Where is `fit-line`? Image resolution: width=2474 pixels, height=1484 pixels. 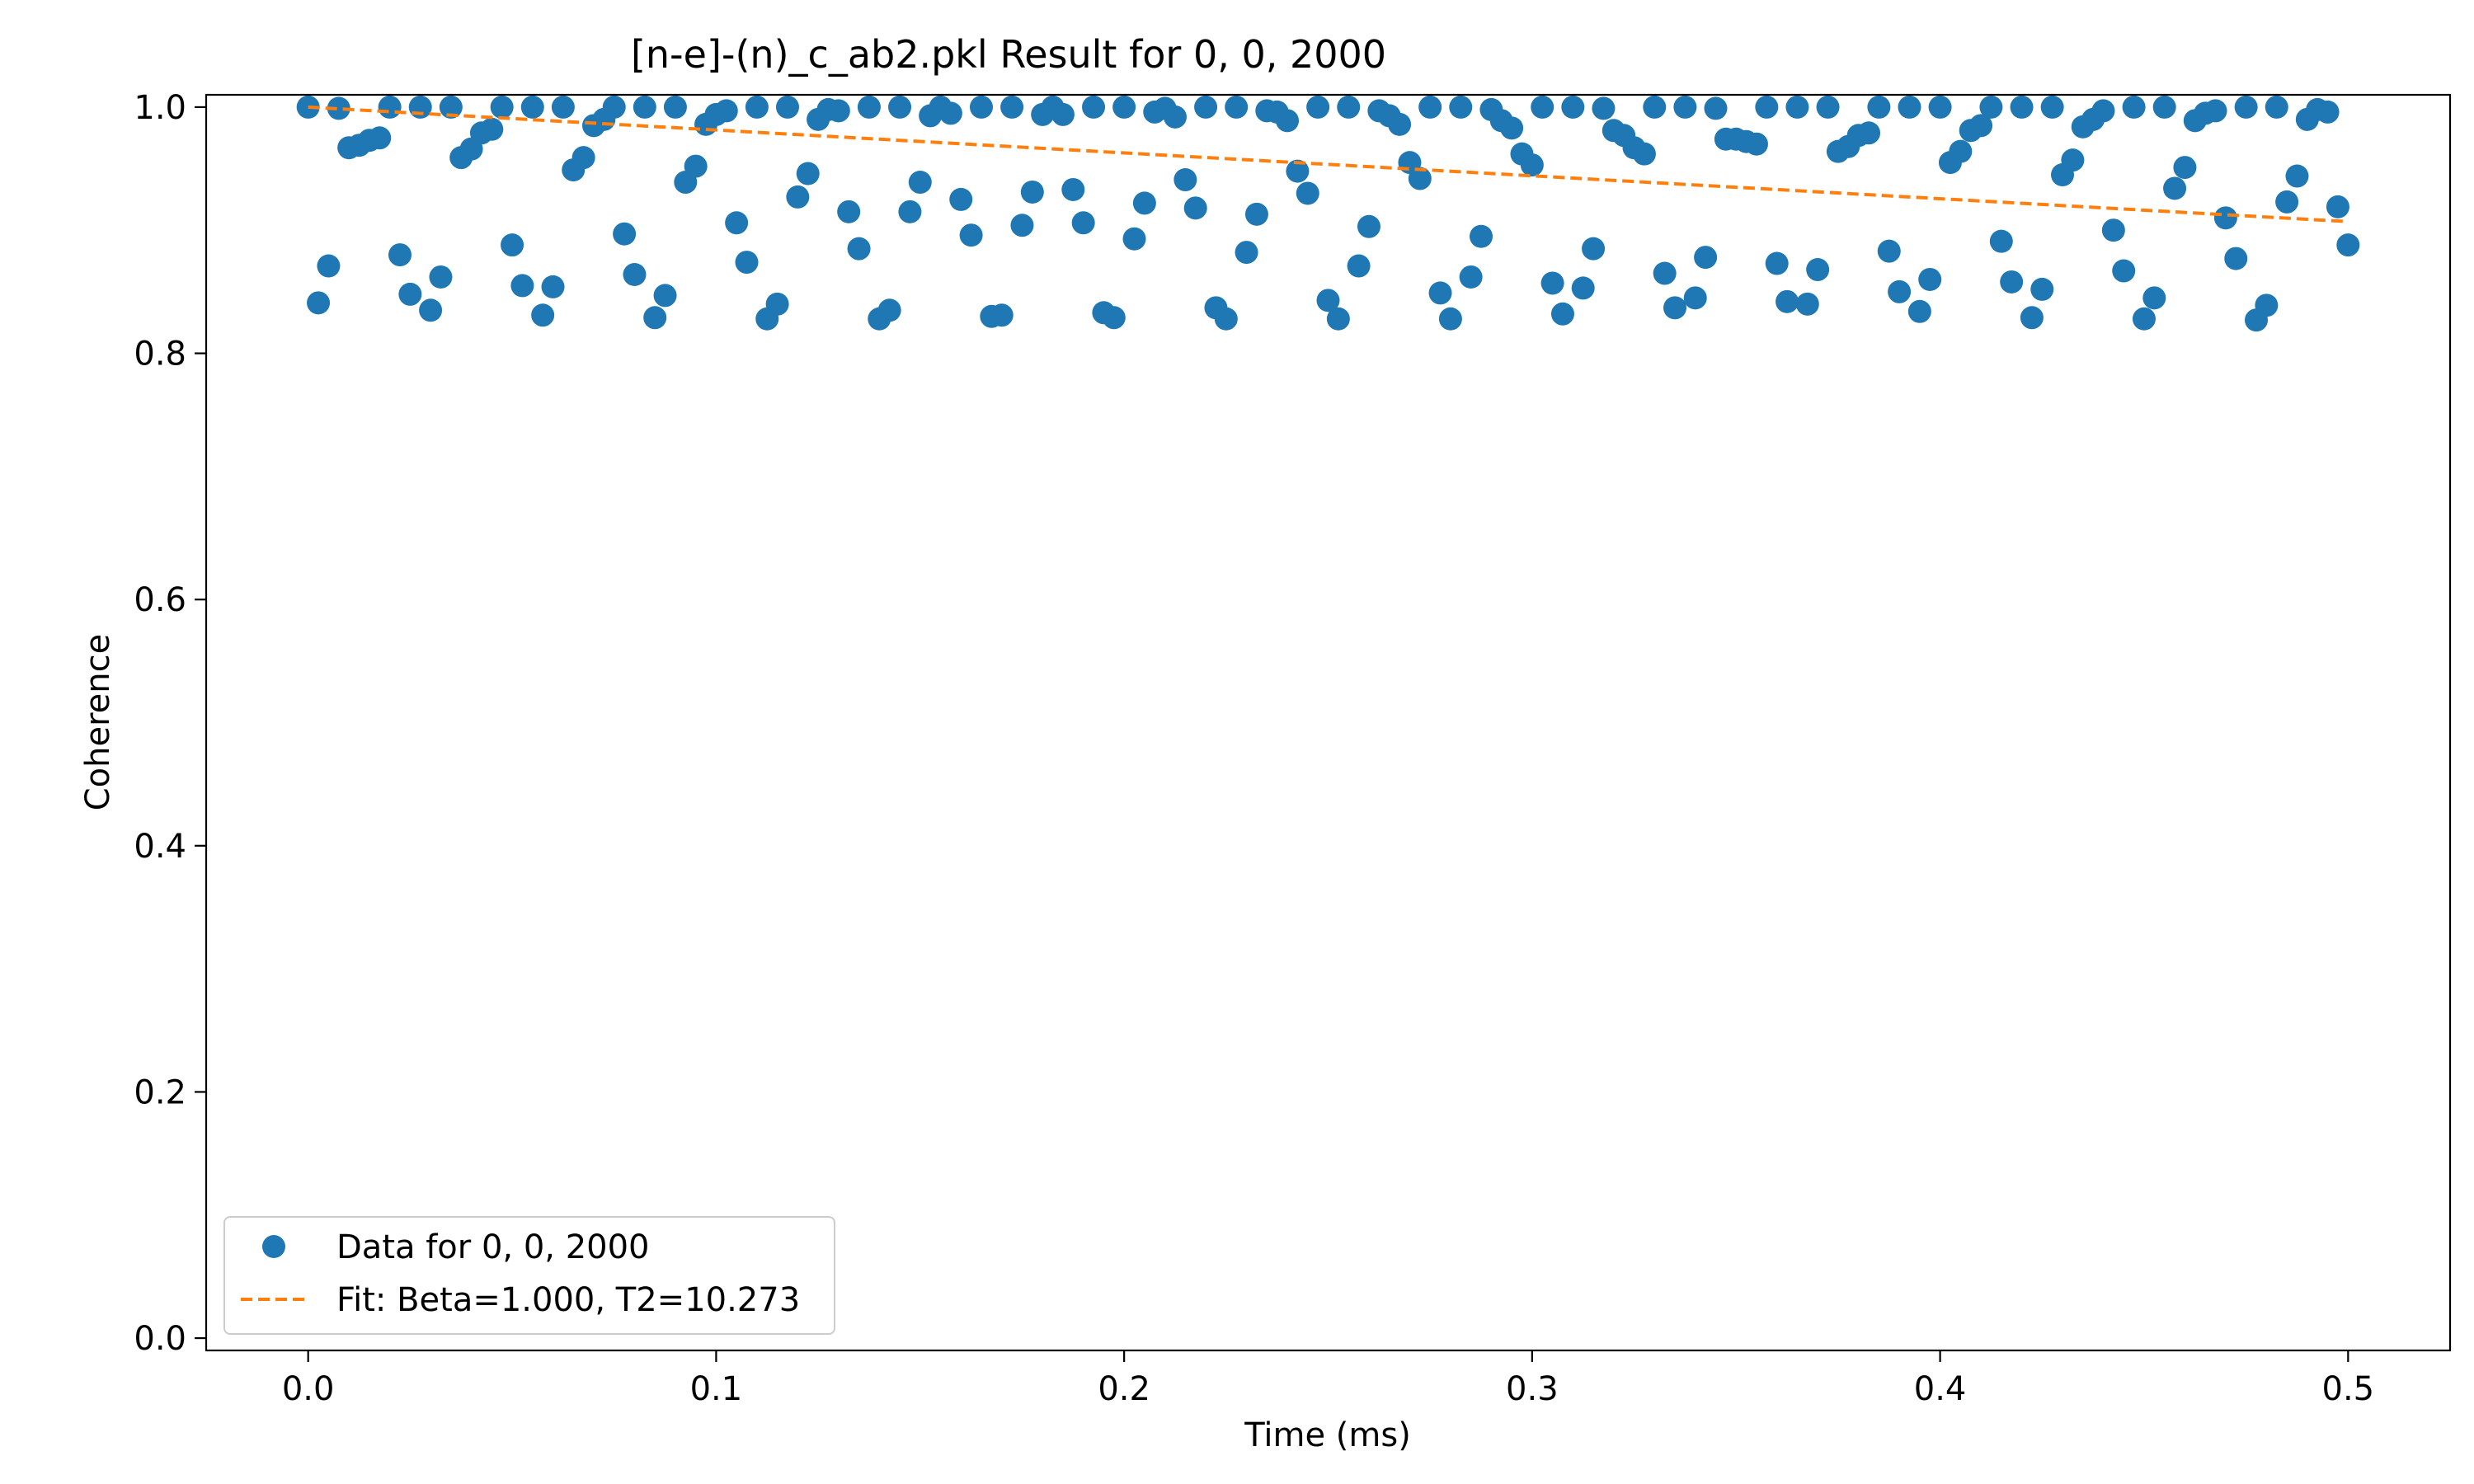 fit-line is located at coordinates (1328, 164).